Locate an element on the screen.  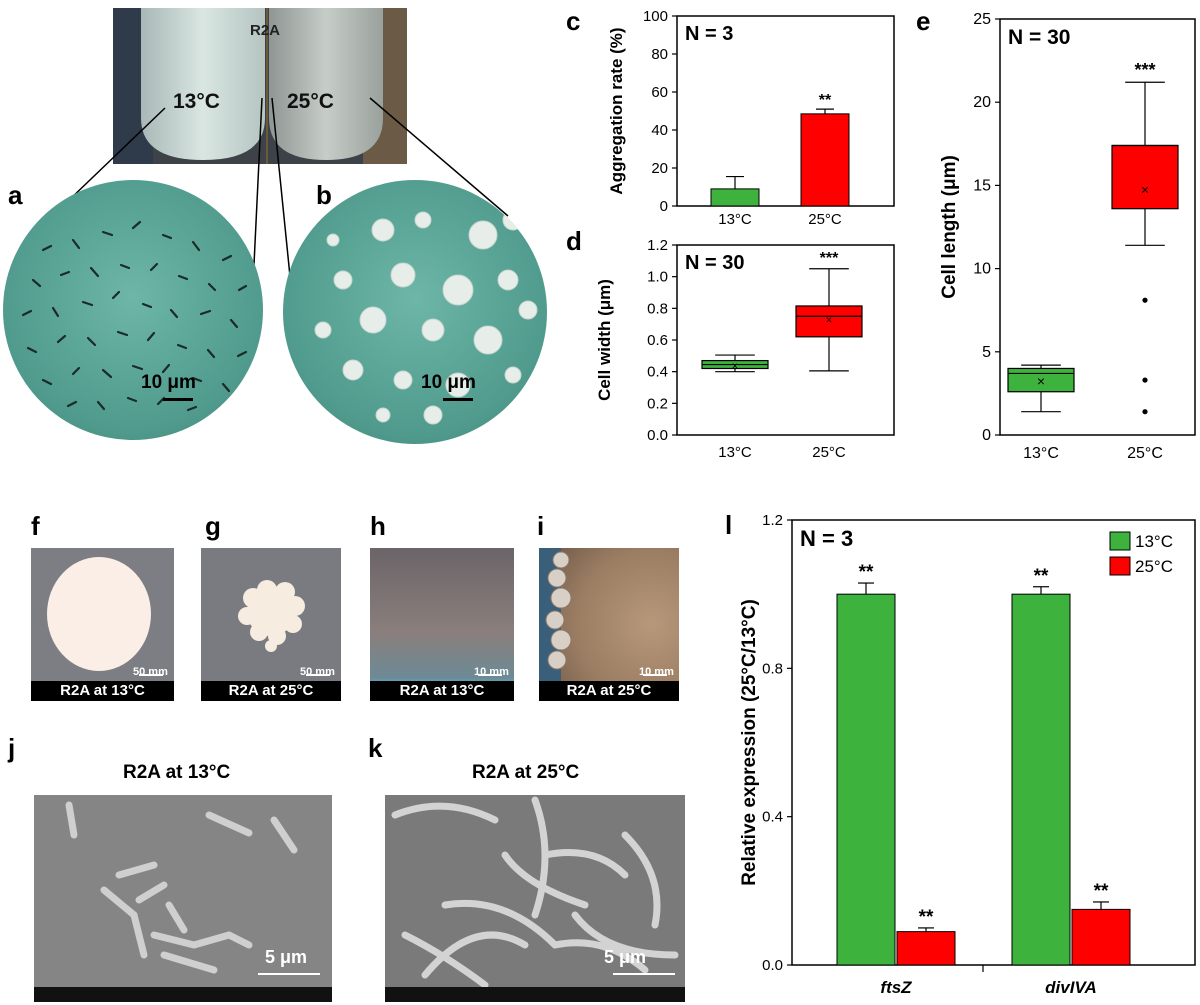
panel-label-h: h is located at coordinates (378, 526).